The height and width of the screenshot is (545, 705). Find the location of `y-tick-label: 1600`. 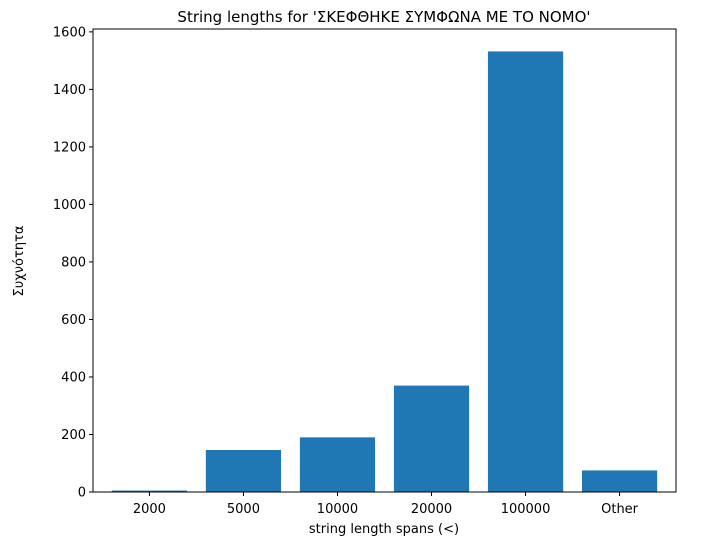

y-tick-label: 1600 is located at coordinates (69, 32).